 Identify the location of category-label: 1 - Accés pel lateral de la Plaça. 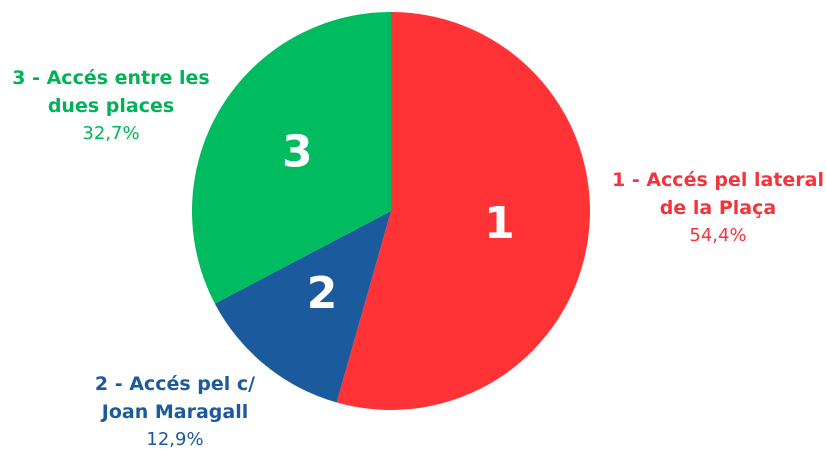
(718, 194).